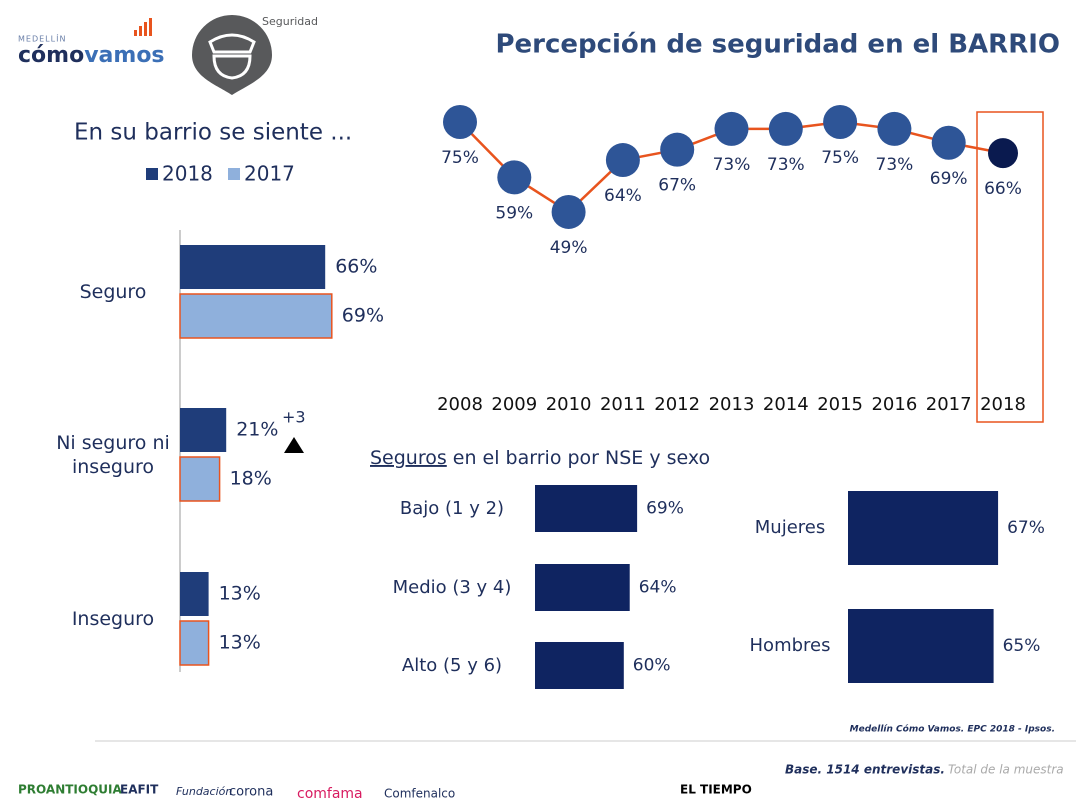  I want to click on category-label: Mujeres, so click(790, 527).